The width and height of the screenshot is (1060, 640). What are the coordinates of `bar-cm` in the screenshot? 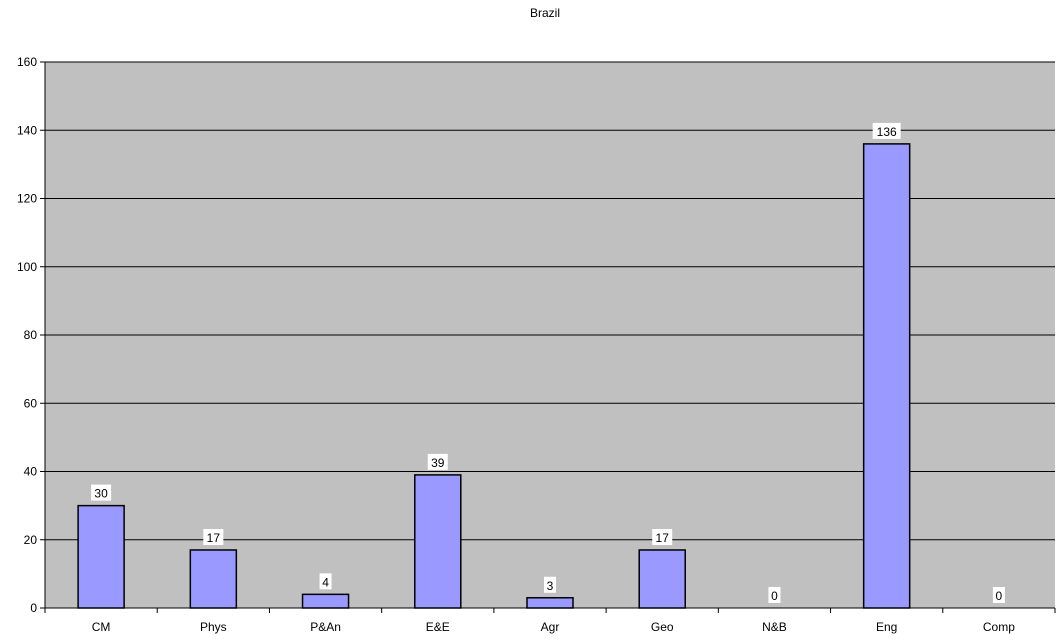 It's located at (101, 556).